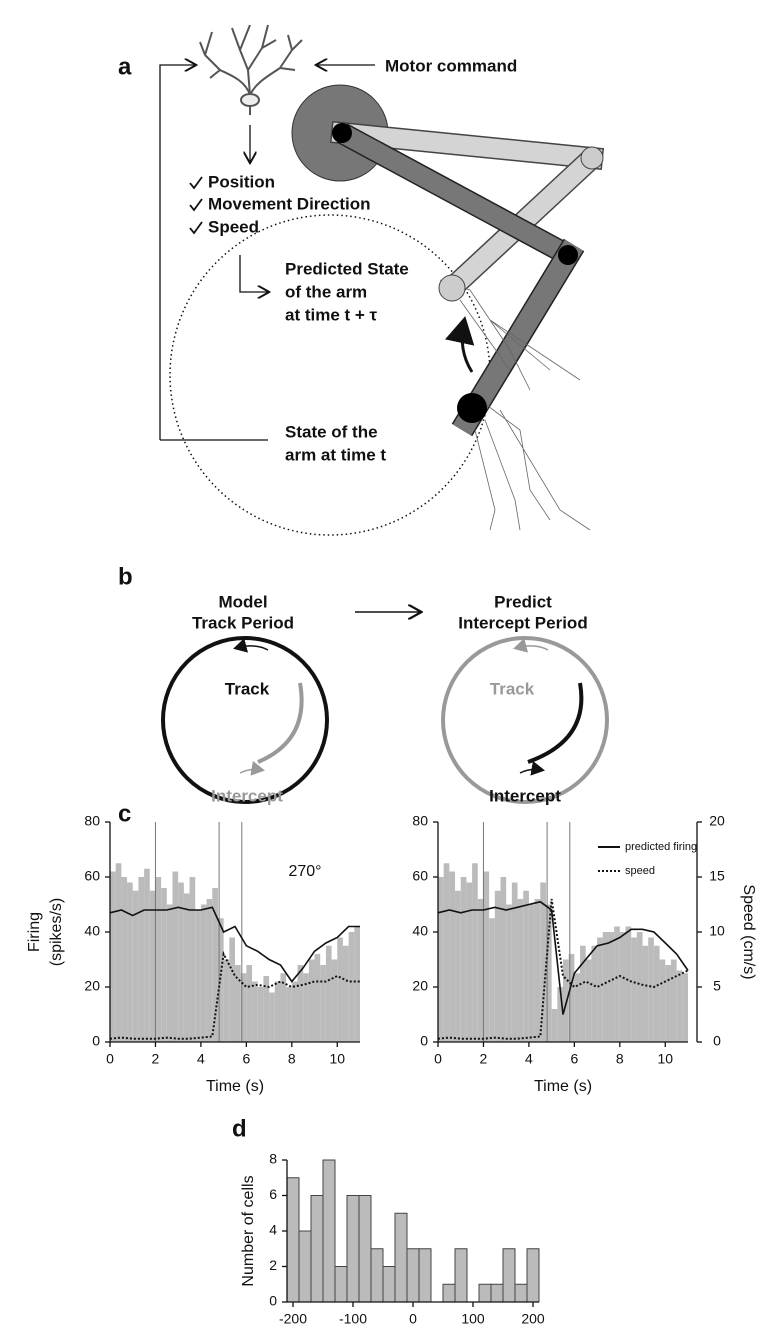  I want to click on intercept-label: Intercept, so click(525, 795).